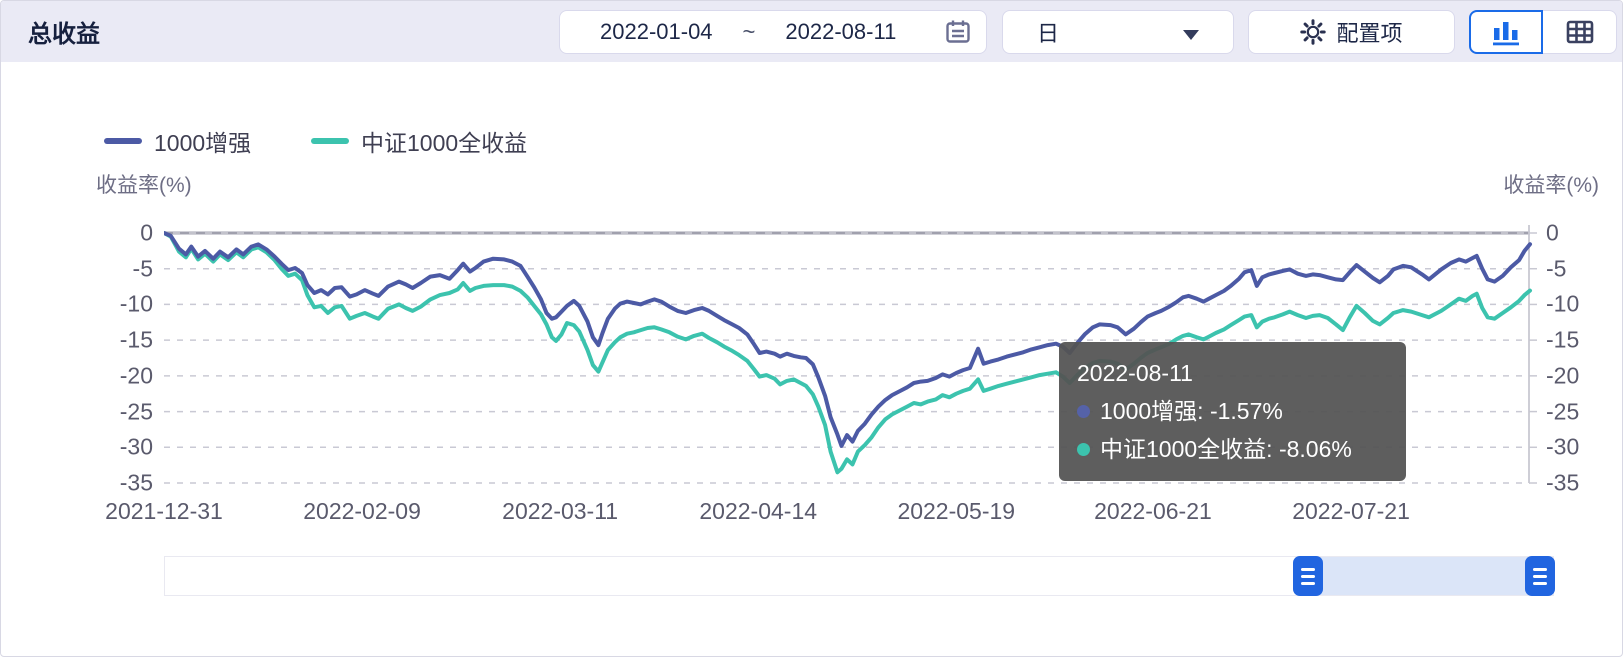 Image resolution: width=1623 pixels, height=657 pixels. I want to click on tooltip-row-0: 1000增强: -1.57%, so click(1232, 411).